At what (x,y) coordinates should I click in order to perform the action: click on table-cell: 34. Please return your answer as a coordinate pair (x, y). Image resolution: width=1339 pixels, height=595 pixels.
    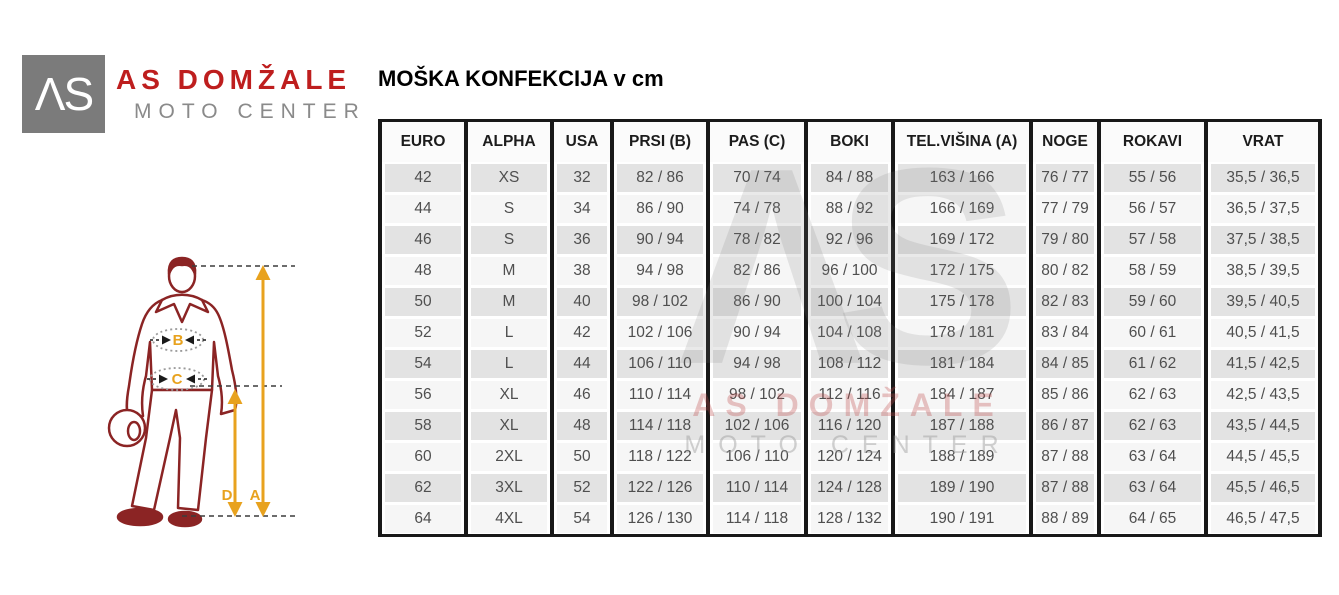
    Looking at the image, I should click on (582, 208).